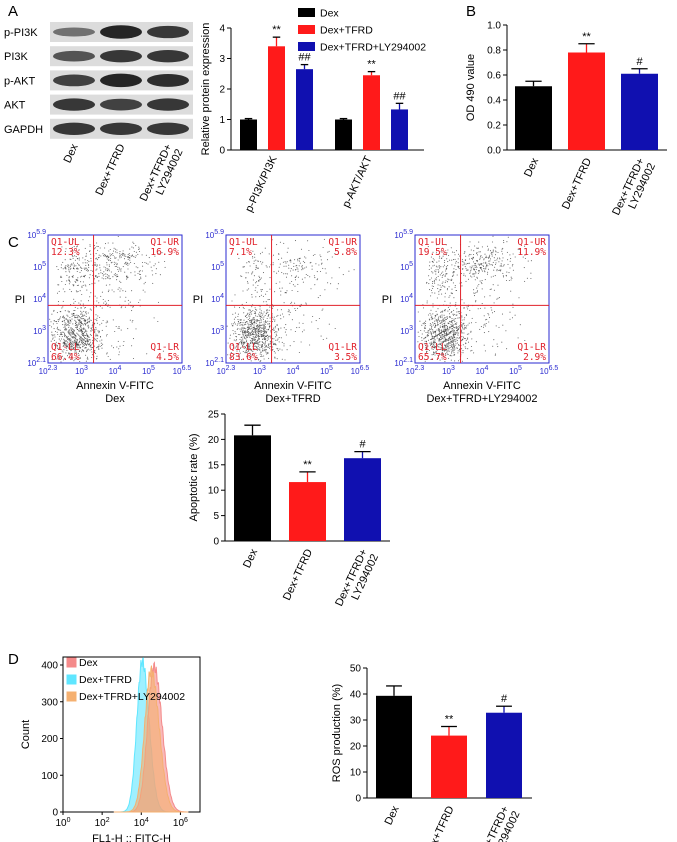 This screenshot has height=842, width=677. What do you see at coordinates (345, 252) in the screenshot?
I see `quadrant-ur-value: 5.8%` at bounding box center [345, 252].